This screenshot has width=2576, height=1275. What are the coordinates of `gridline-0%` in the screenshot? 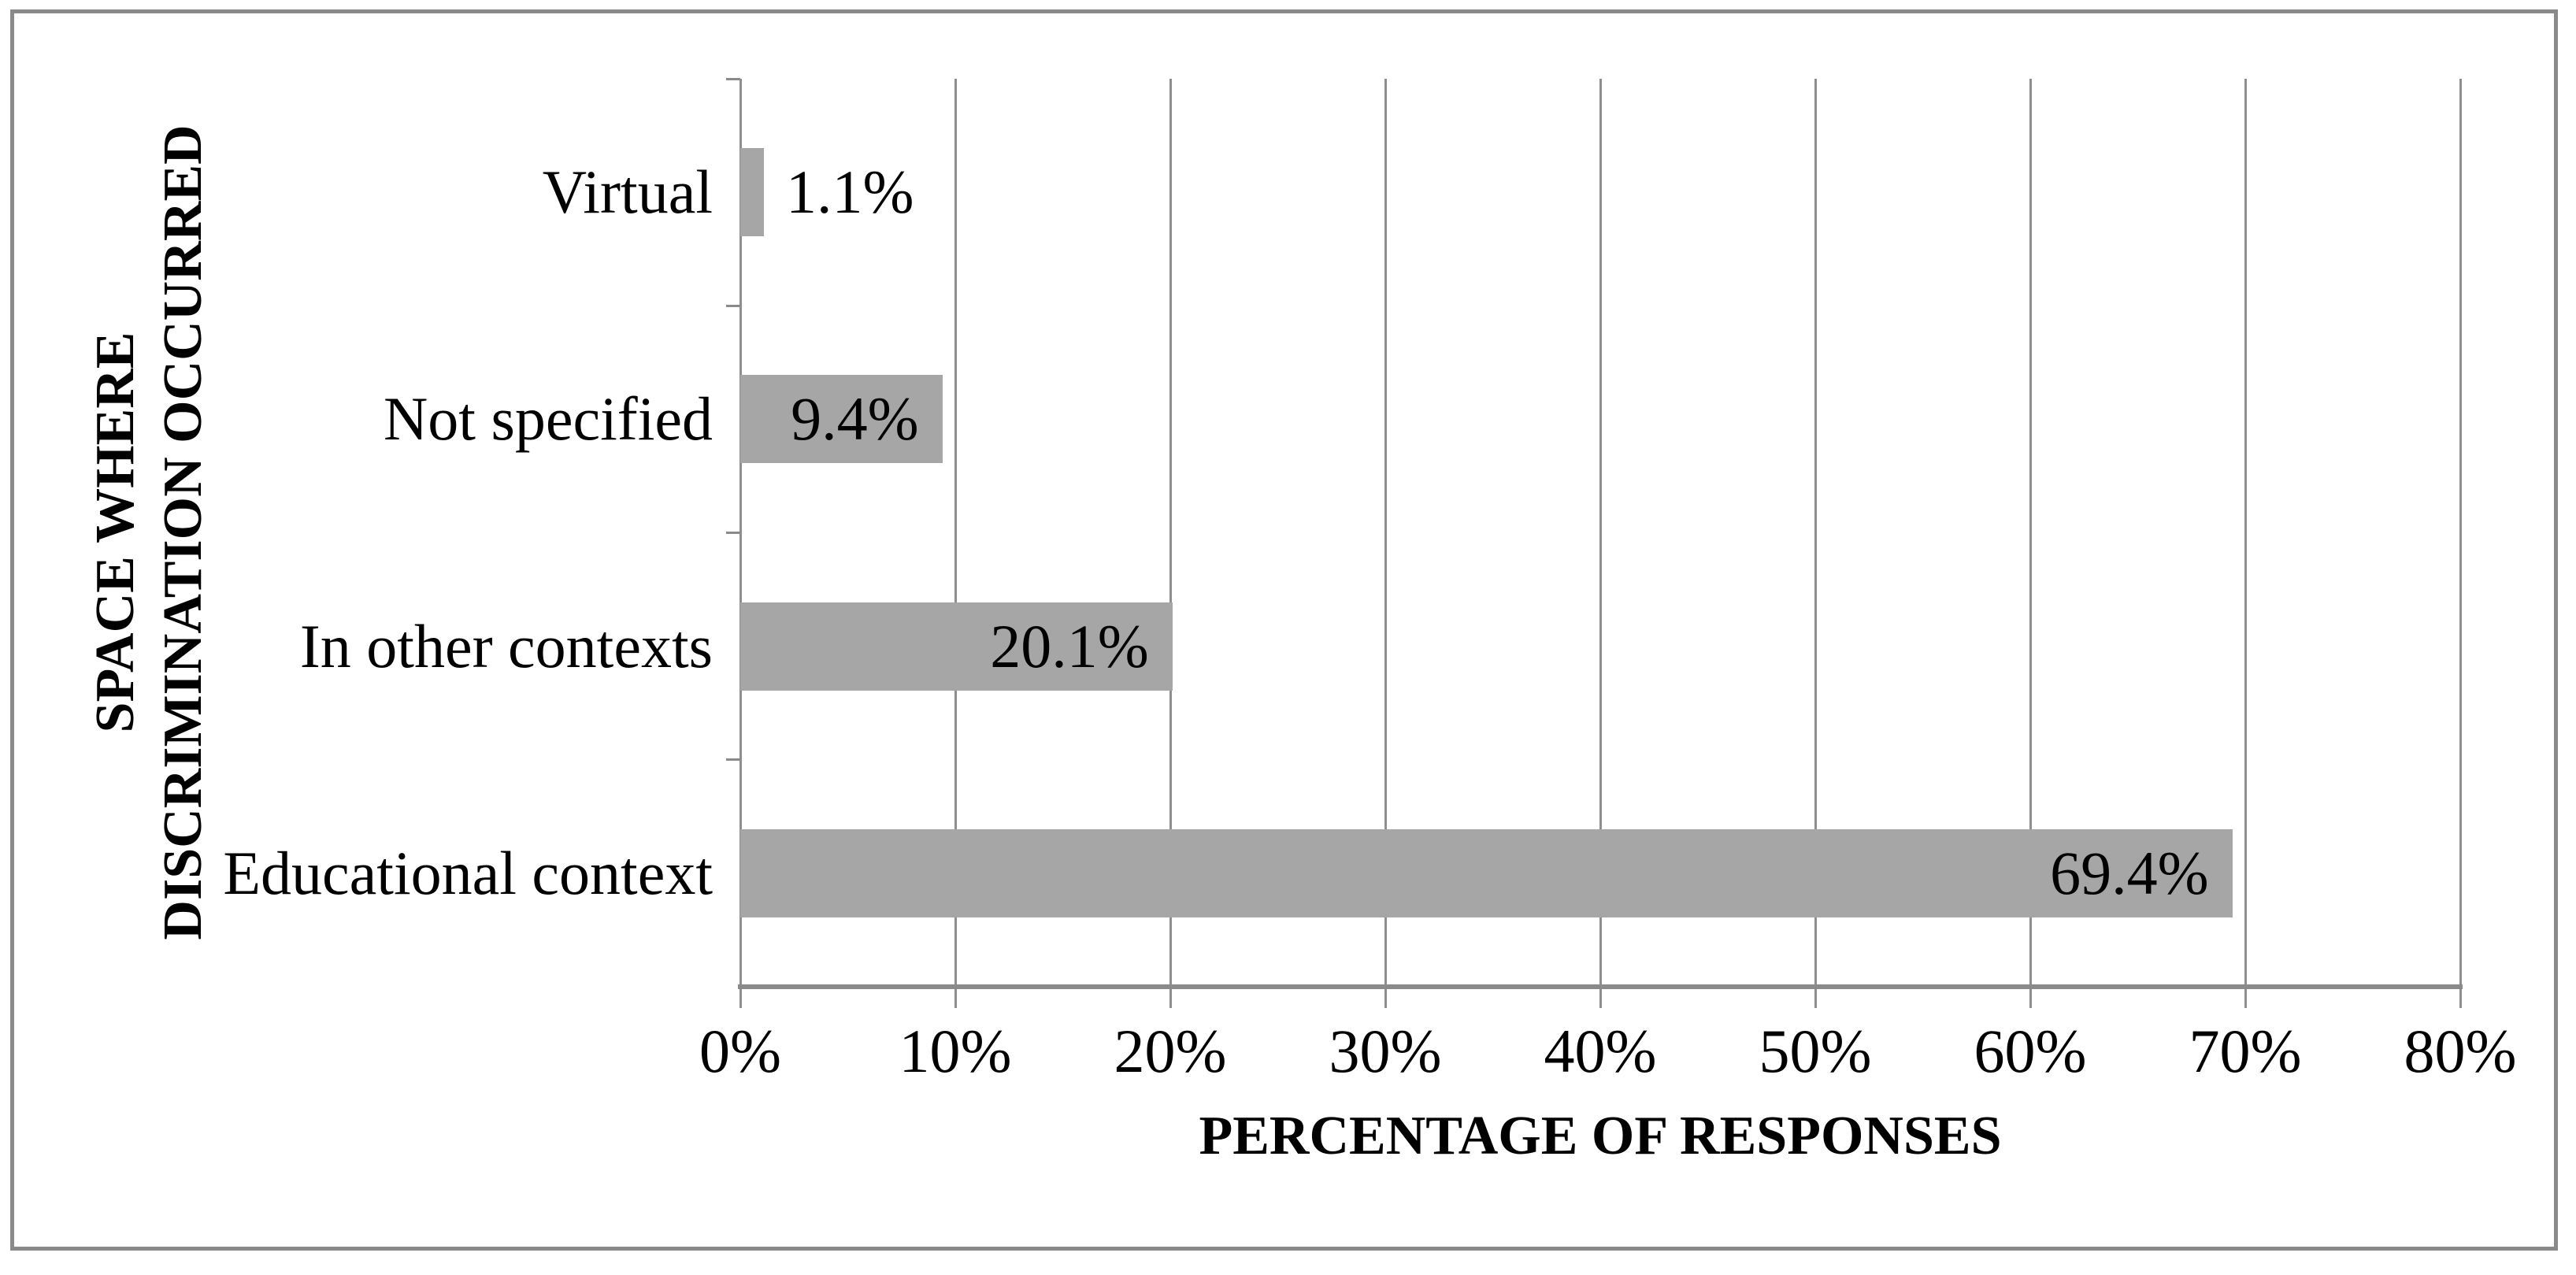 It's located at (740, 533).